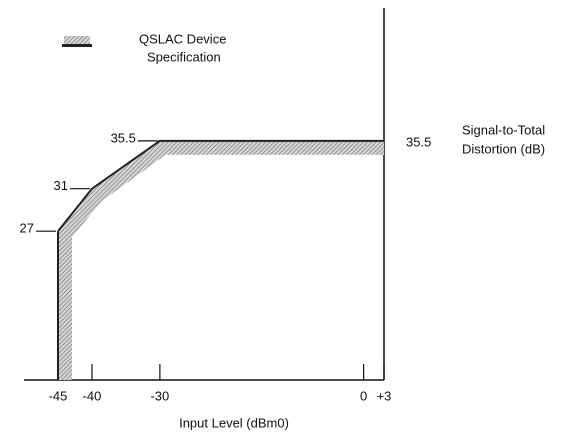 Image resolution: width=586 pixels, height=435 pixels. I want to click on y-tick-label: 35.5, so click(123, 137).